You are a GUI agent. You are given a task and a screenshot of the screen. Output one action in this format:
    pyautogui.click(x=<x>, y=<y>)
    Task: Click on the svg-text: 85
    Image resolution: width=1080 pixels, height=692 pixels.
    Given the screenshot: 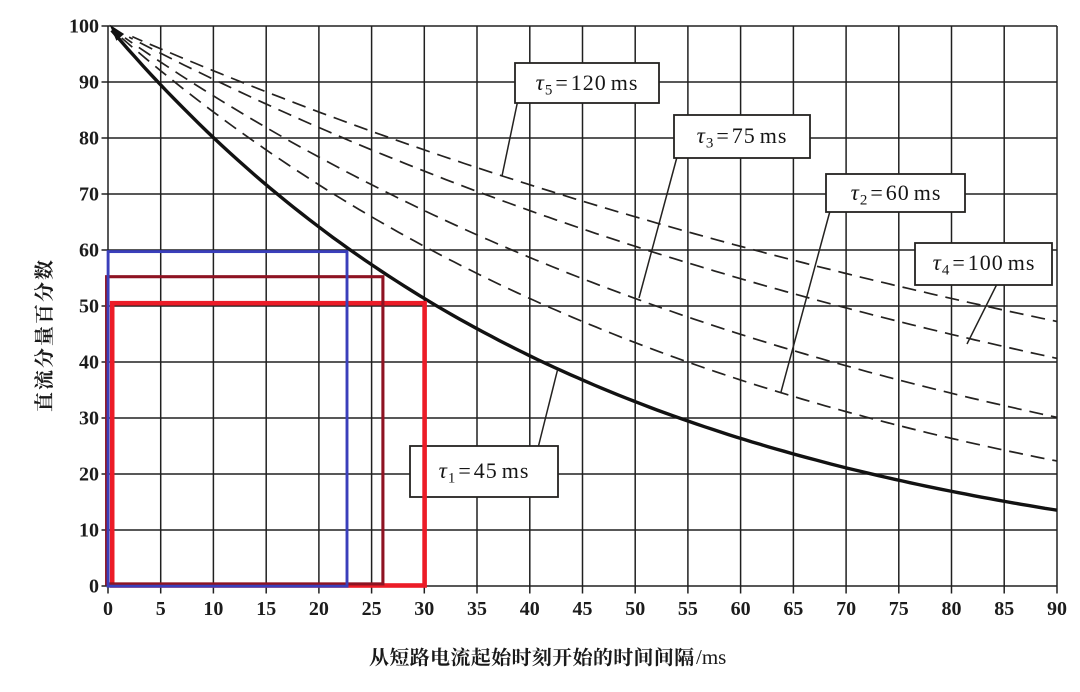 What is the action you would take?
    pyautogui.click(x=1004, y=609)
    